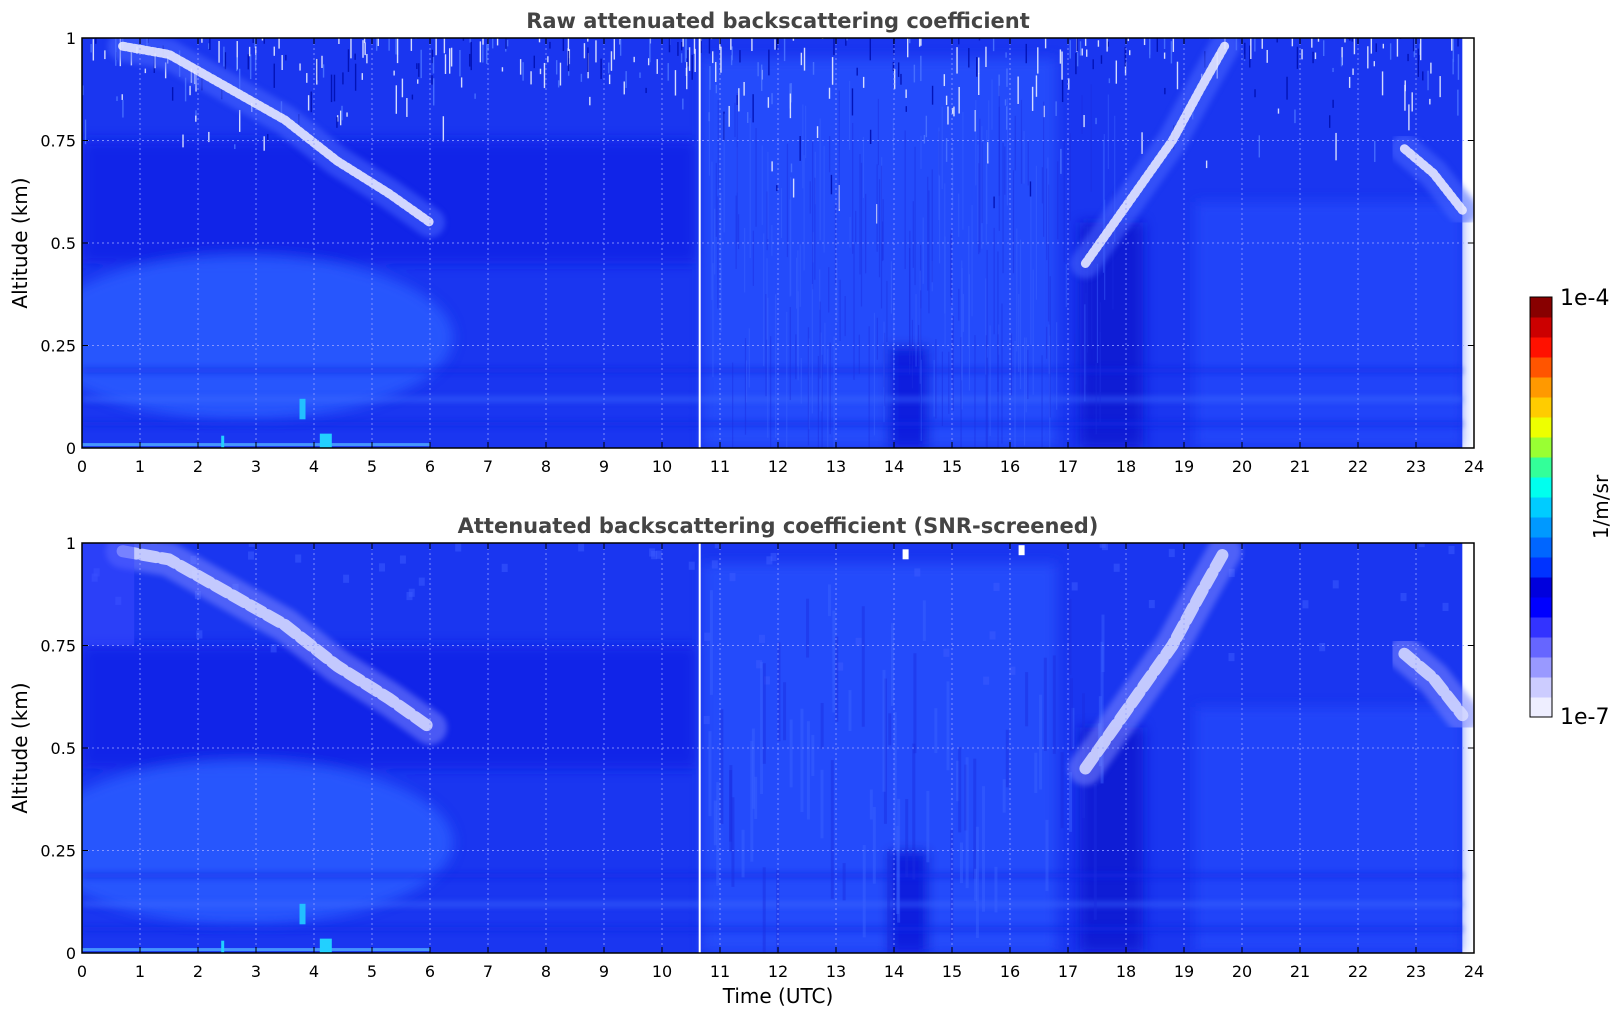  I want to click on x-tick-label: 8, so click(546, 466).